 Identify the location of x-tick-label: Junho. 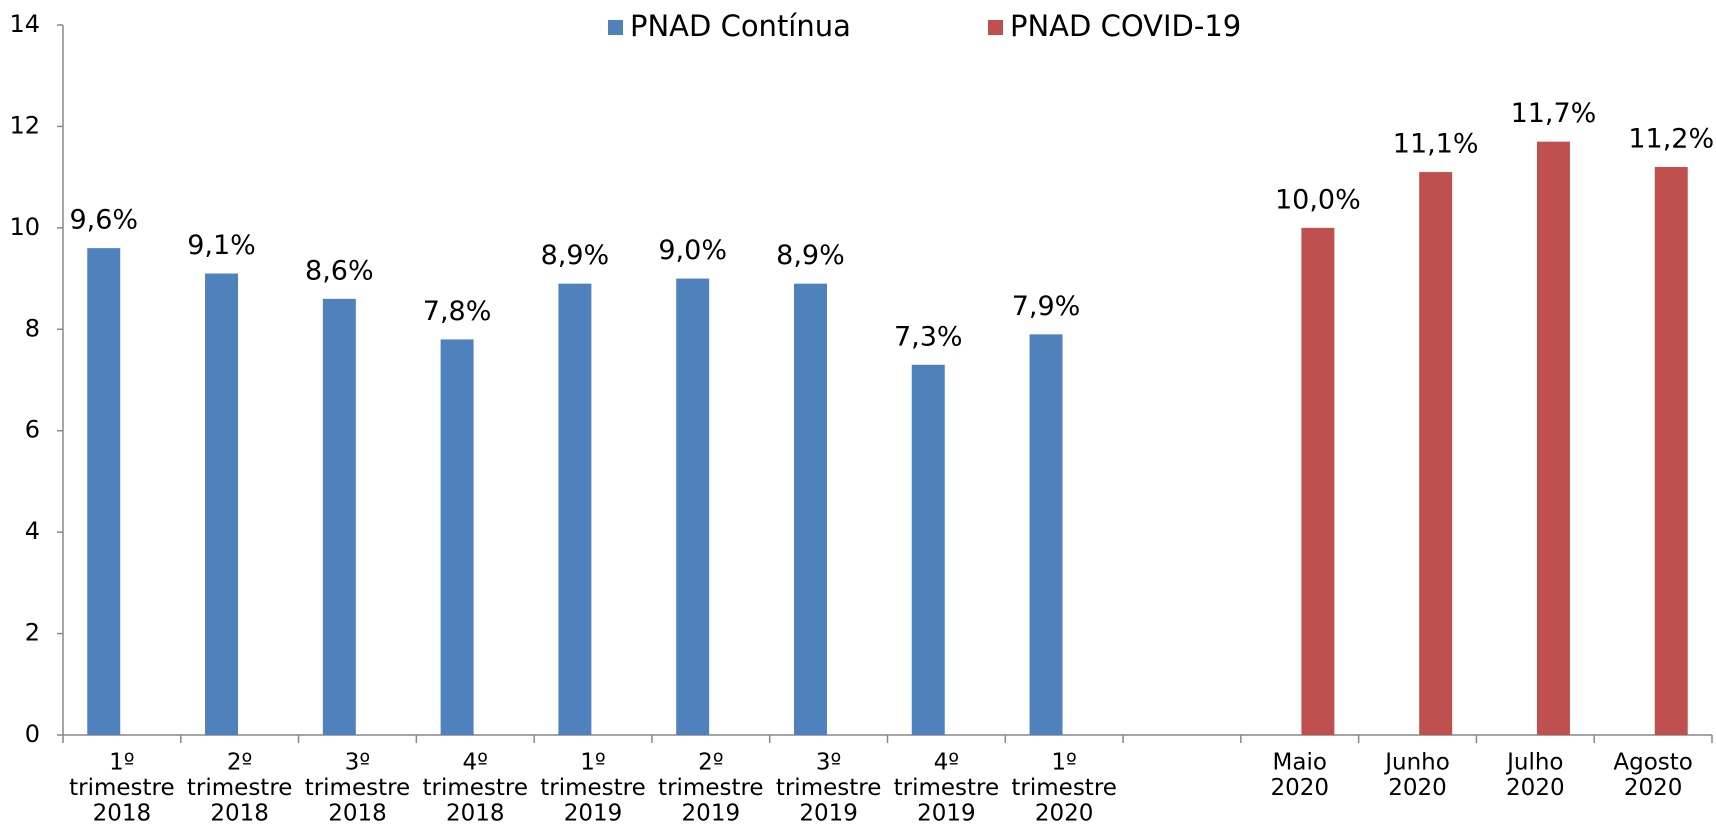
(1416, 763).